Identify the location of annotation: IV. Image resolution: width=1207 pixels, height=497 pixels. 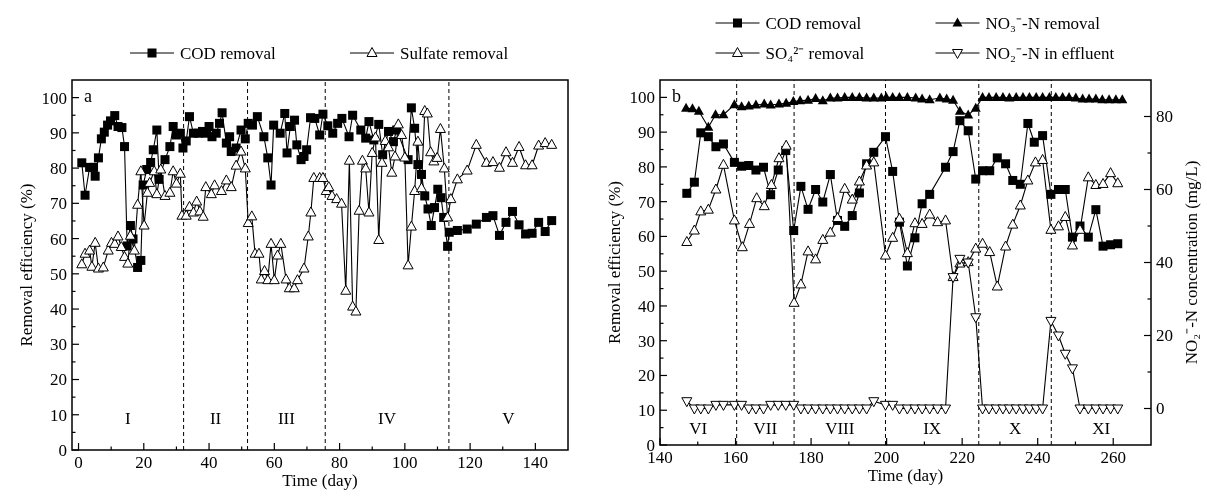
(387, 418).